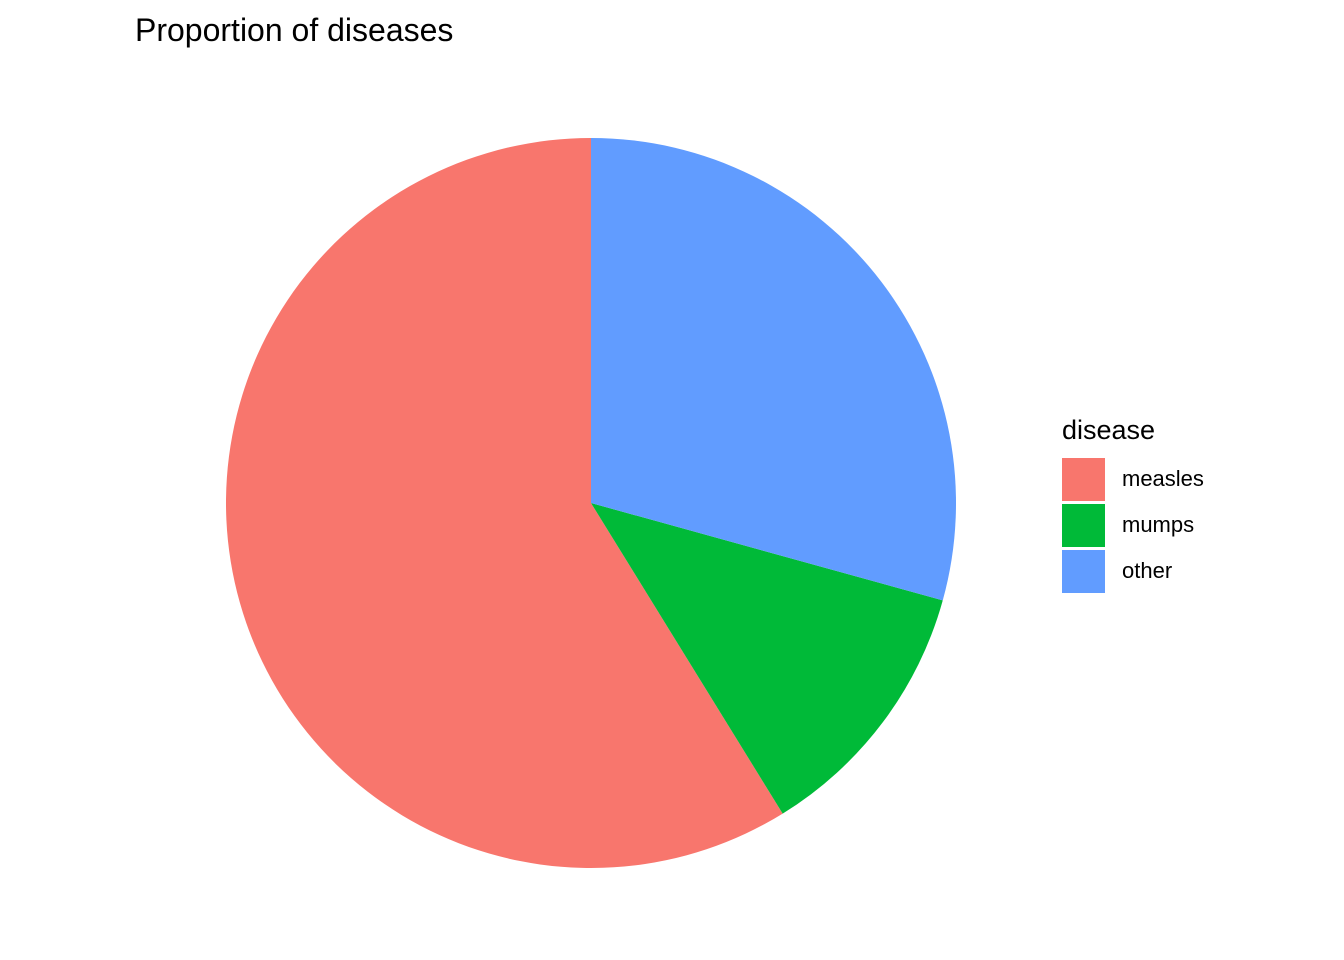 This screenshot has height=960, width=1344. What do you see at coordinates (1083, 525) in the screenshot?
I see `legend-key-mumps` at bounding box center [1083, 525].